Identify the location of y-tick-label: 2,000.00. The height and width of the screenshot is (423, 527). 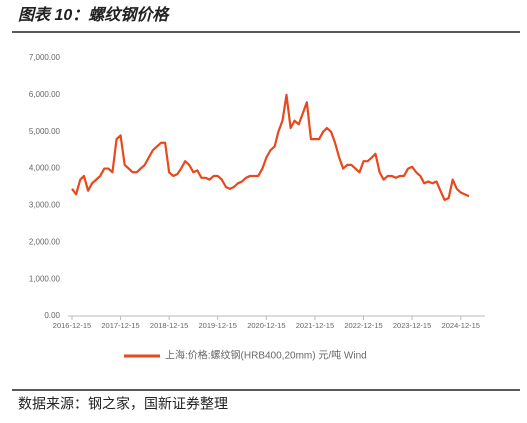
(45, 241).